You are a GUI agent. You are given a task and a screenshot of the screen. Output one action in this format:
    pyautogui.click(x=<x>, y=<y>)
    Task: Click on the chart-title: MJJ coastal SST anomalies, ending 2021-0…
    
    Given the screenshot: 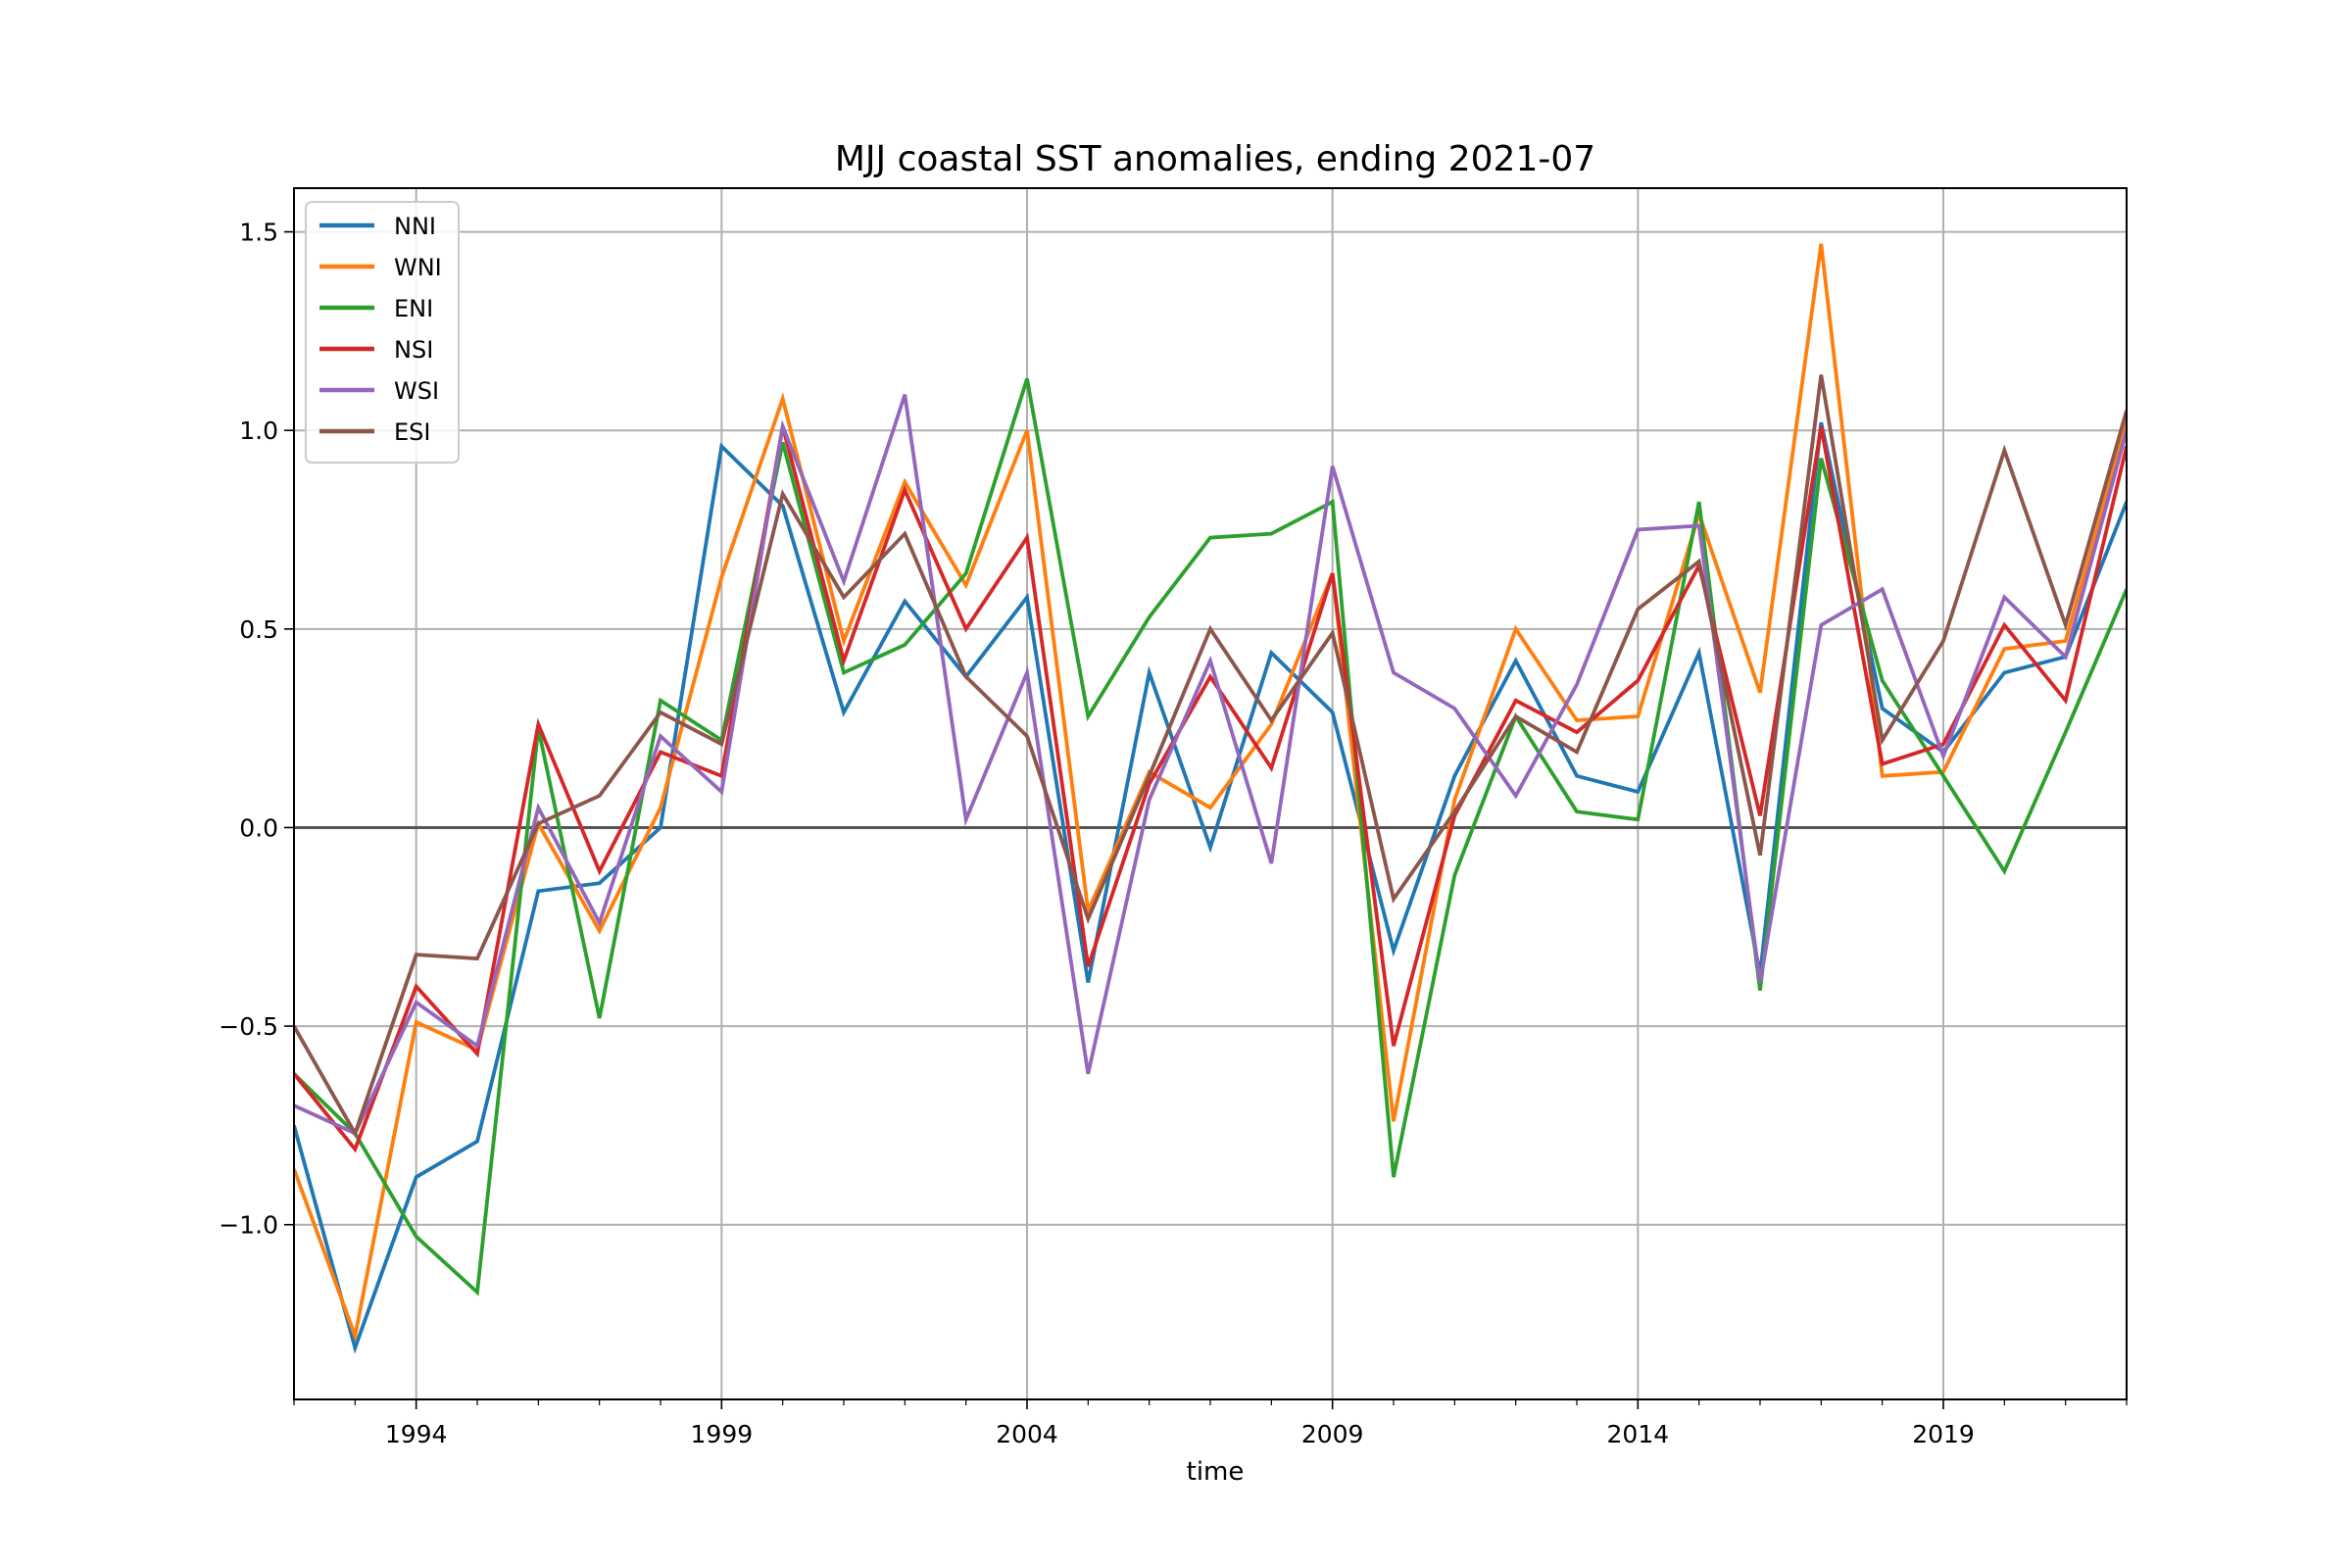 What is the action you would take?
    pyautogui.click(x=1215, y=159)
    